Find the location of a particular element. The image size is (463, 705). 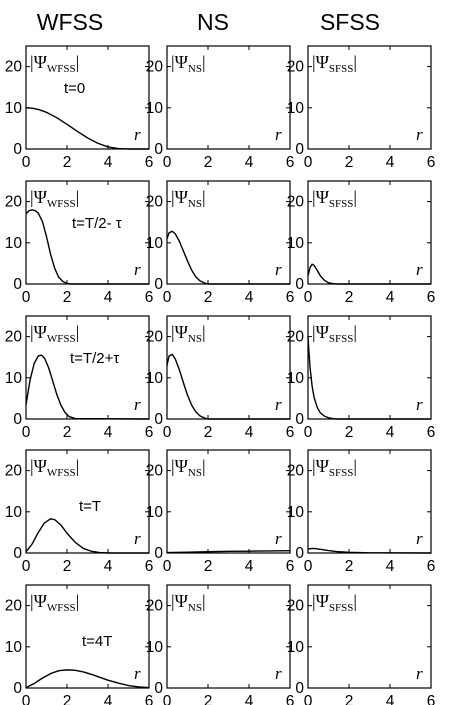

panel-label: |ΨSFSS| is located at coordinates (334, 198).